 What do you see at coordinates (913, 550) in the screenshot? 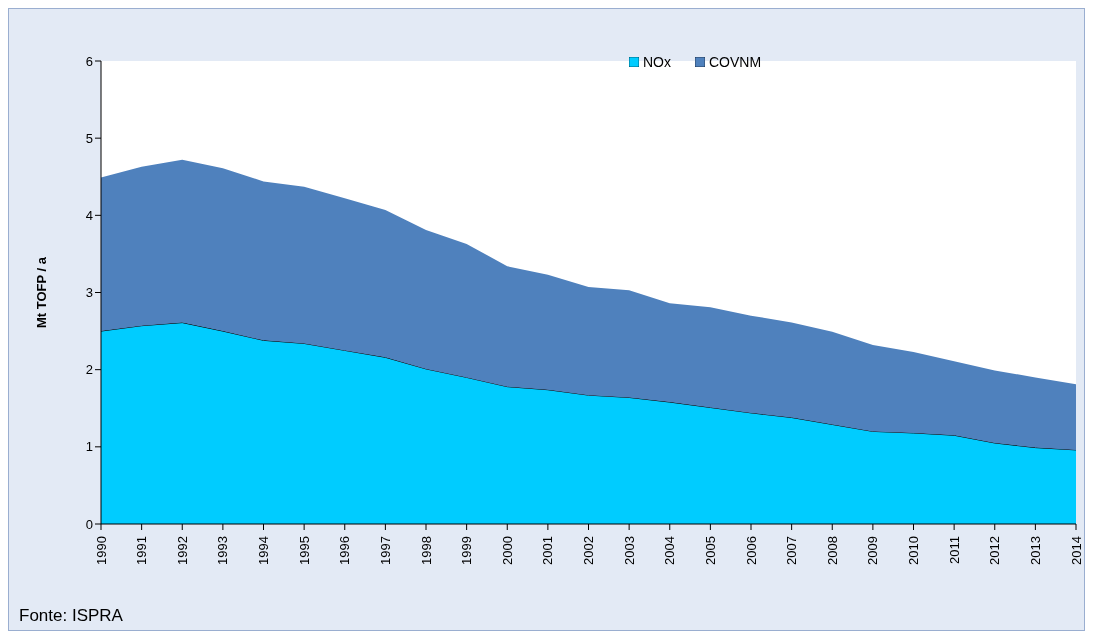
I see `x-tick-label: 2010` at bounding box center [913, 550].